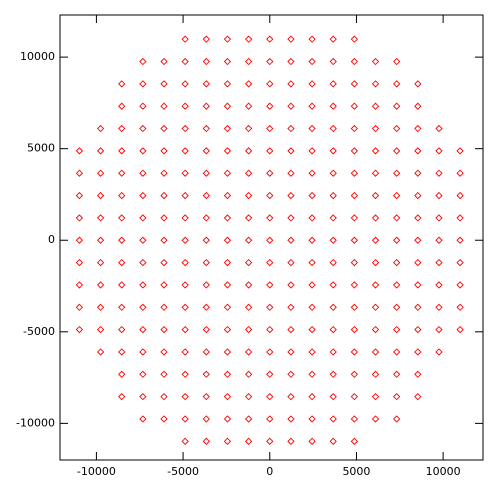  I want to click on y-tick-label: 5000, so click(41, 148).